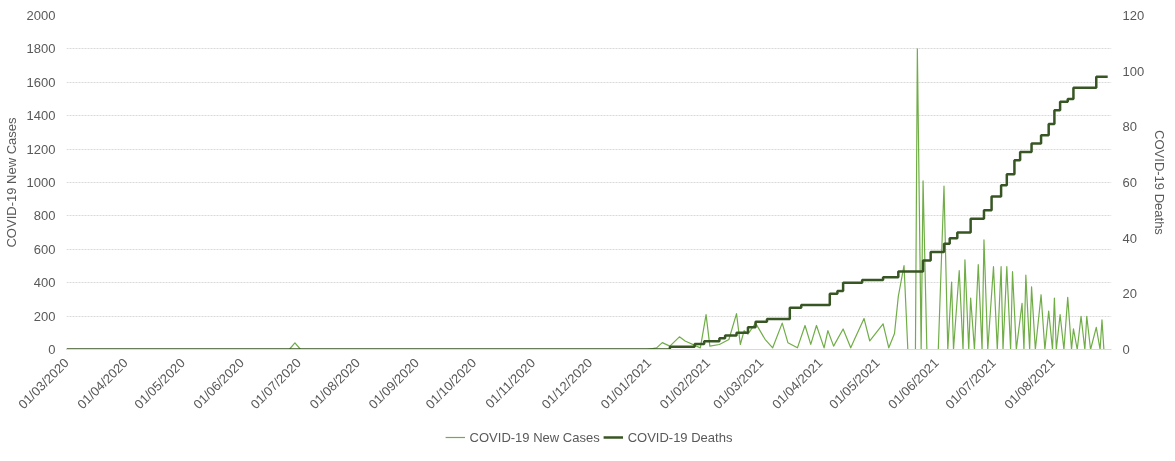 This screenshot has width=1175, height=461. I want to click on y-tick-label: 1000, so click(41, 182).